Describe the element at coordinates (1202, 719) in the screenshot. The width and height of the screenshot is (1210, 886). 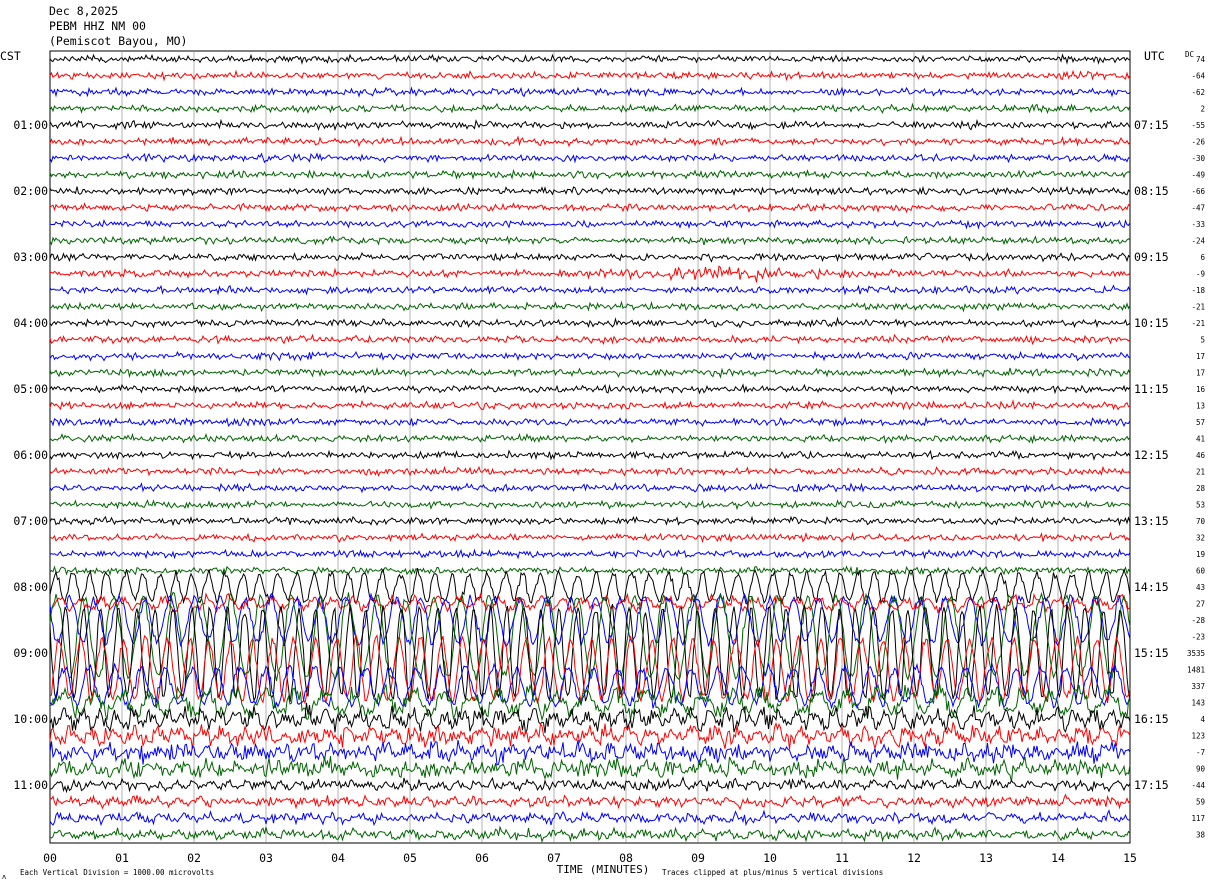
I see `dc-offset-label: 4` at that location.